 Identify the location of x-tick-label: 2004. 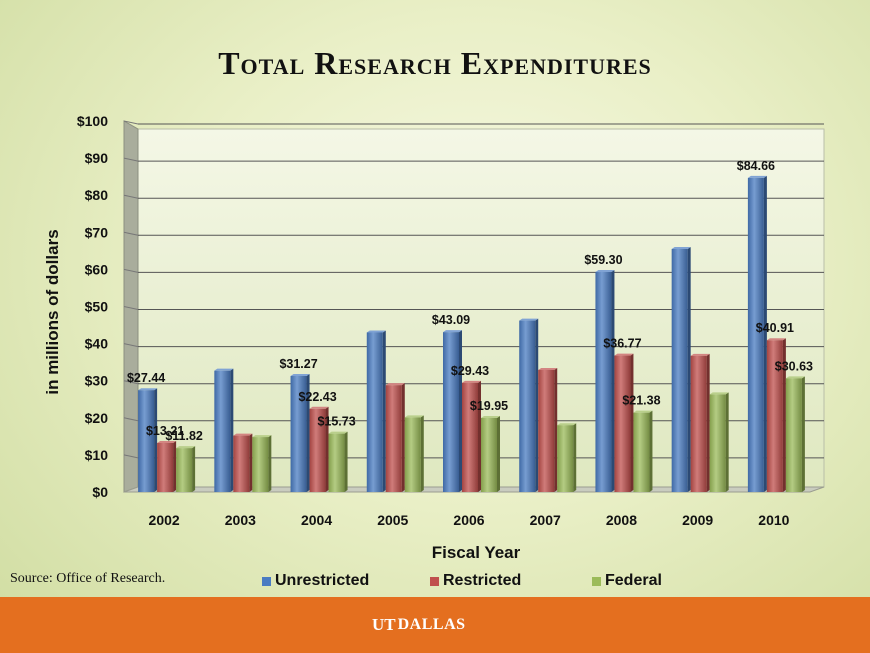
(316, 520).